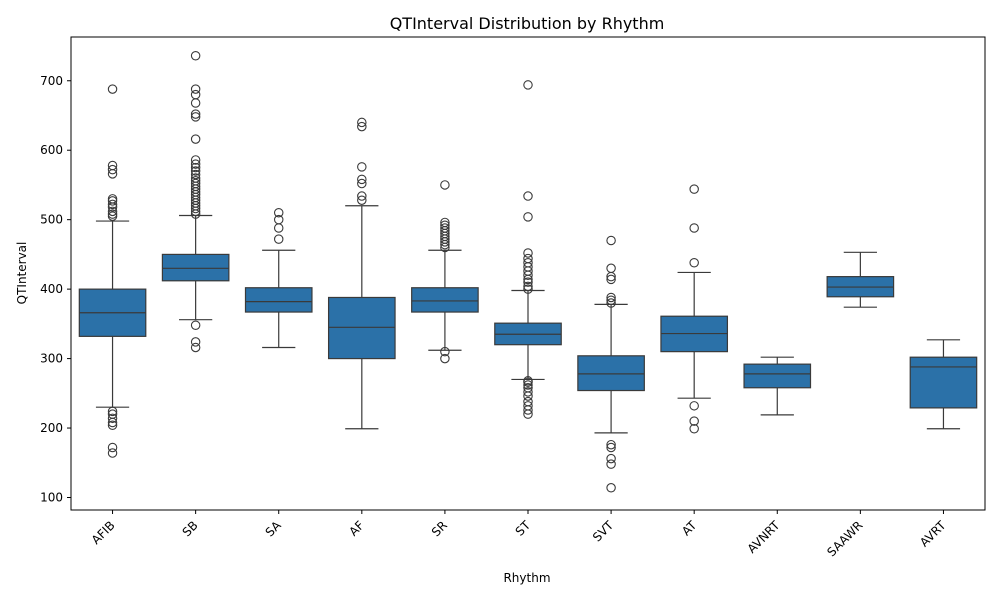 The height and width of the screenshot is (600, 1000). Describe the element at coordinates (112, 271) in the screenshot. I see `box-group-afib` at that location.